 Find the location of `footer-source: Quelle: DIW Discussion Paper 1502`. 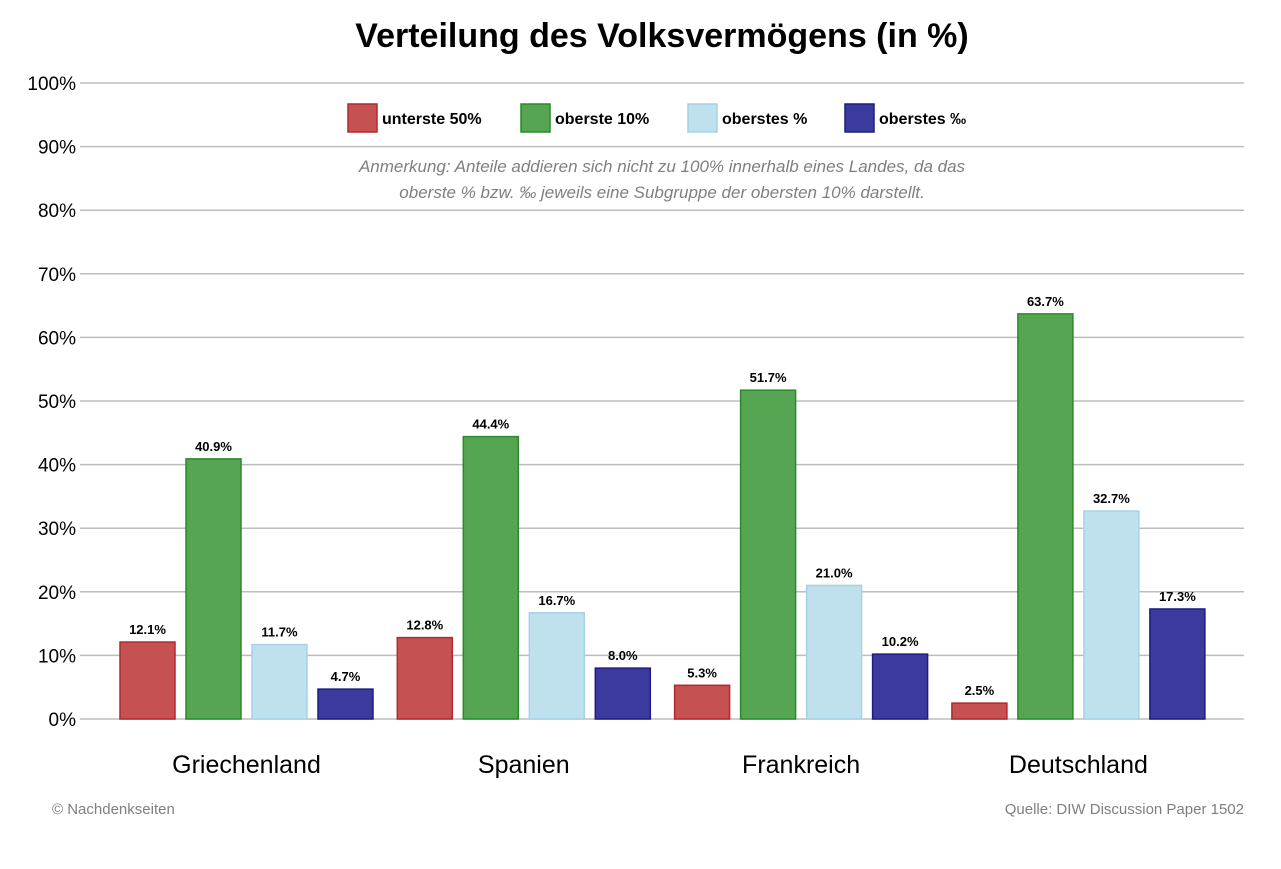

footer-source: Quelle: DIW Discussion Paper 1502 is located at coordinates (1124, 809).